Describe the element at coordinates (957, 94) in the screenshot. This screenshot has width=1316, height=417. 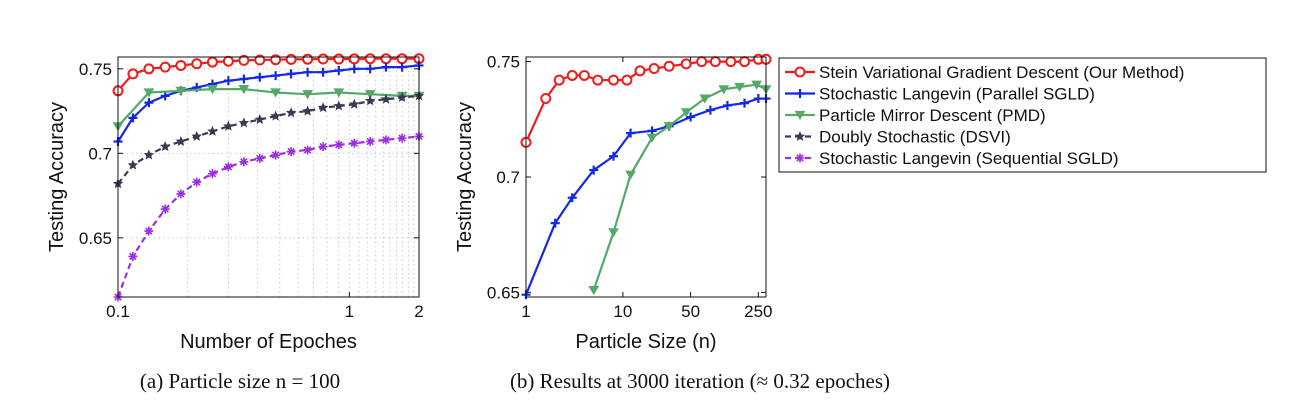
I see `legend-label: Stochastic Langevin (Parallel SGLD)` at that location.